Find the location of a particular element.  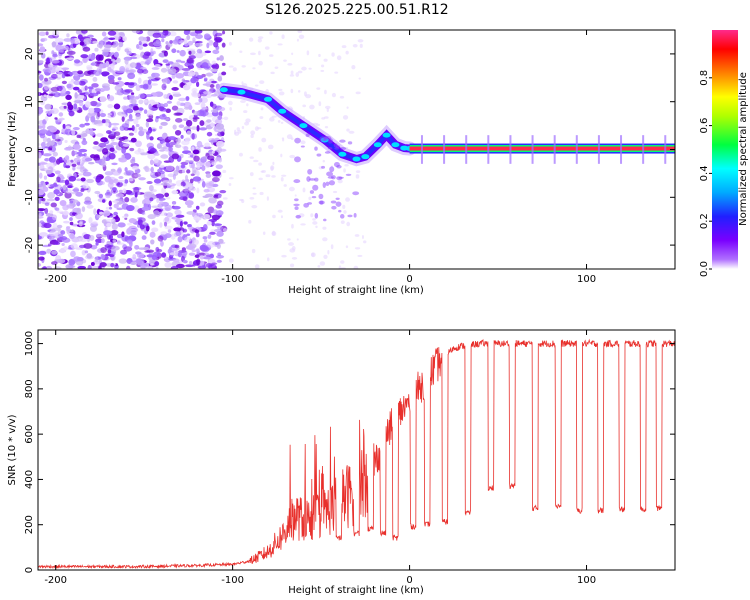

snr-y-tick-label: 0 is located at coordinates (29, 570).